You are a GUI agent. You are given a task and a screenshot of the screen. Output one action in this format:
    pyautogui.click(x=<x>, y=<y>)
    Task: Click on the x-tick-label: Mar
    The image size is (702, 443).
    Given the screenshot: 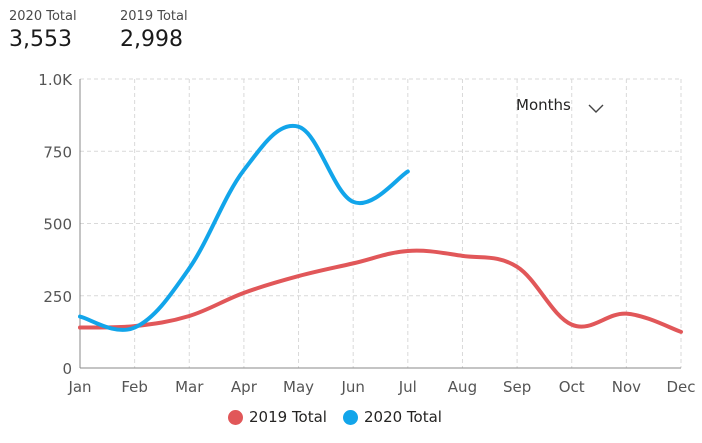 What is the action you would take?
    pyautogui.click(x=189, y=387)
    